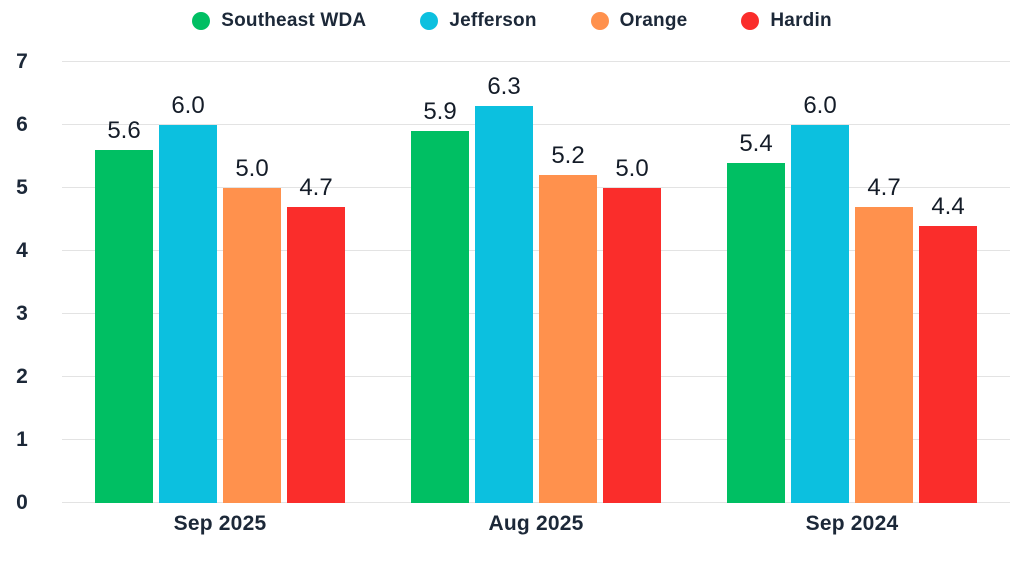  I want to click on x-tick-label: Aug 2025, so click(536, 523).